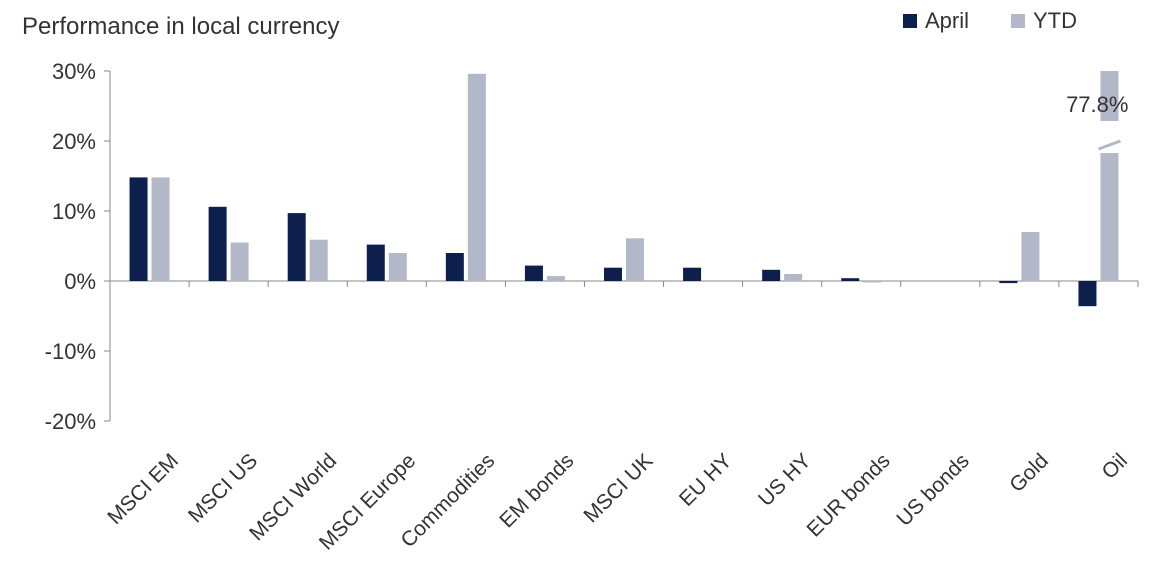 The image size is (1157, 585). What do you see at coordinates (296, 247) in the screenshot?
I see `bar-april-msci-world` at bounding box center [296, 247].